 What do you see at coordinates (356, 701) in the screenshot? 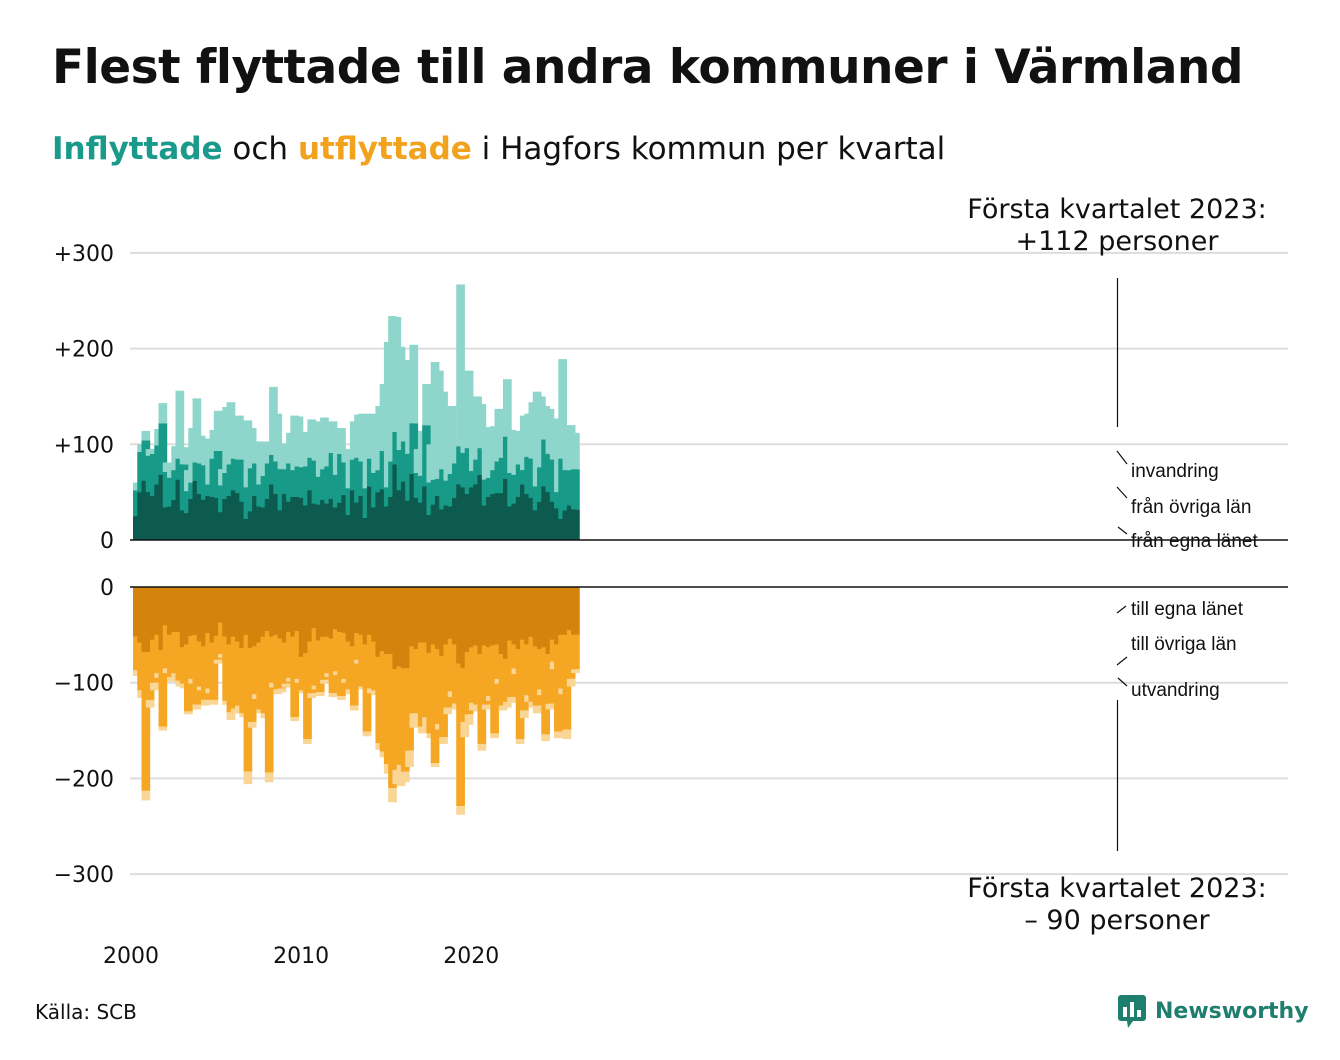
I see `outflow-bars` at bounding box center [356, 701].